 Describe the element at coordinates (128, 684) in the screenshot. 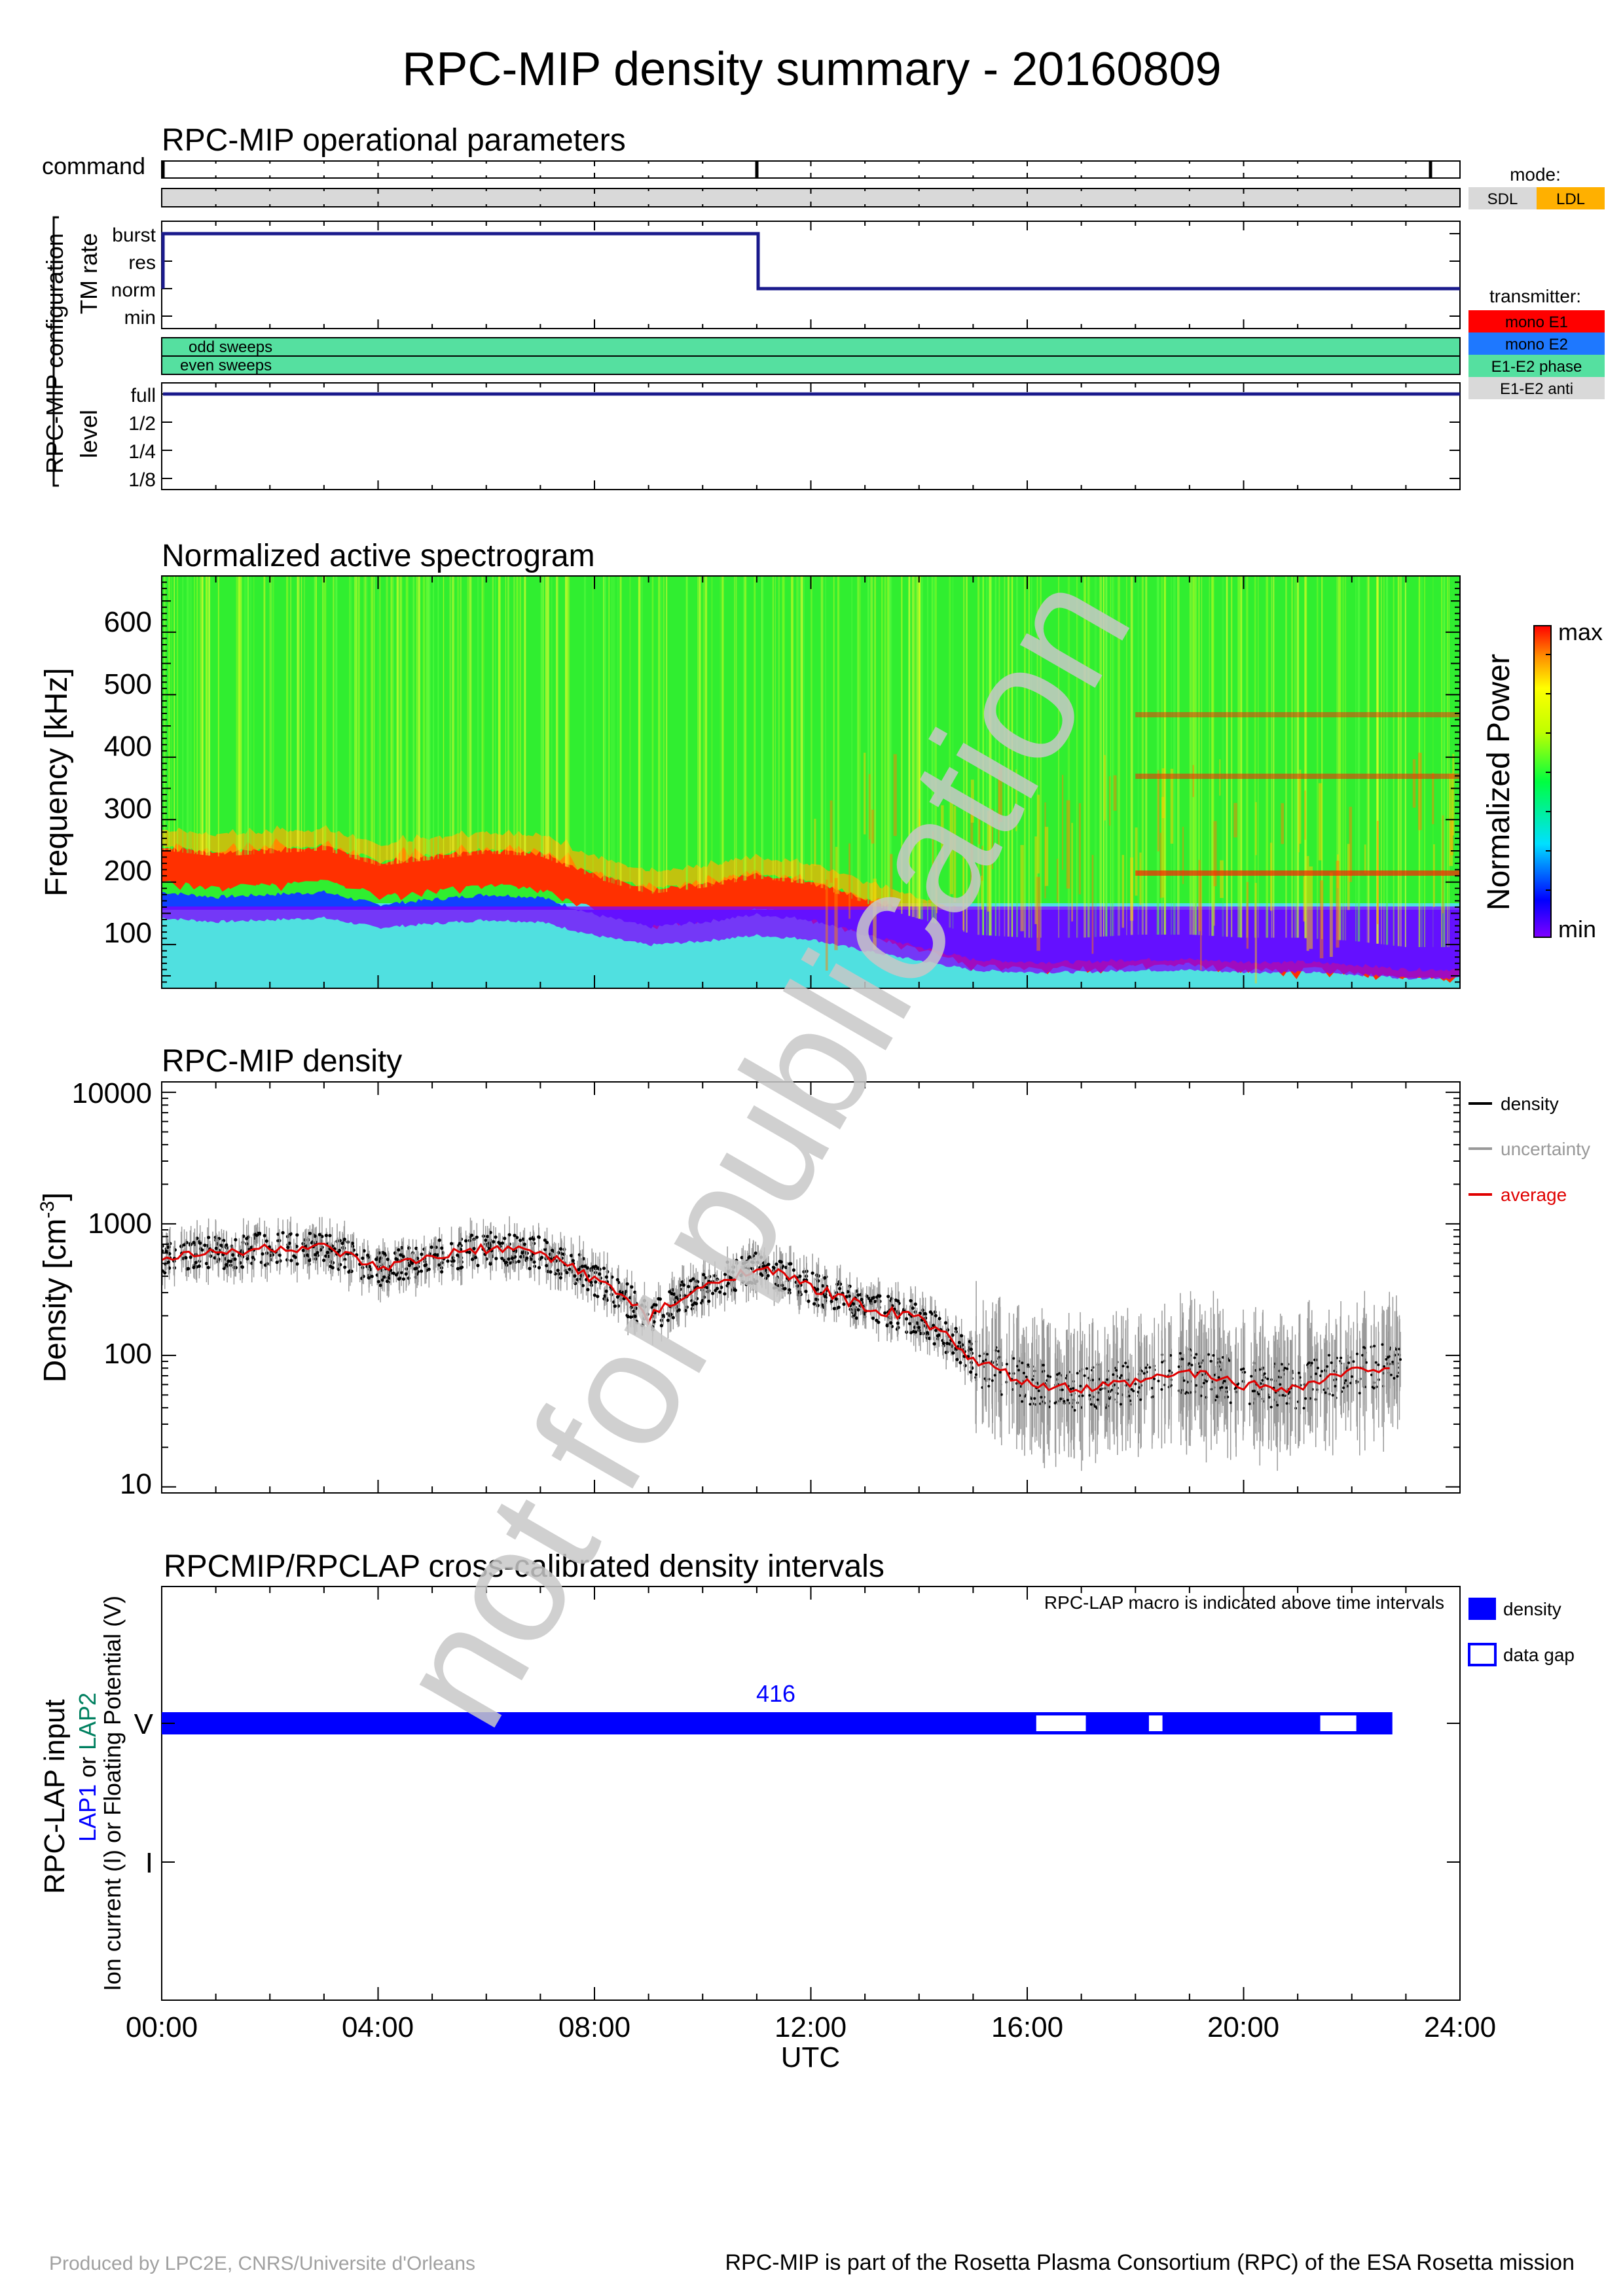

I see `spec-ytick-500: 500` at that location.